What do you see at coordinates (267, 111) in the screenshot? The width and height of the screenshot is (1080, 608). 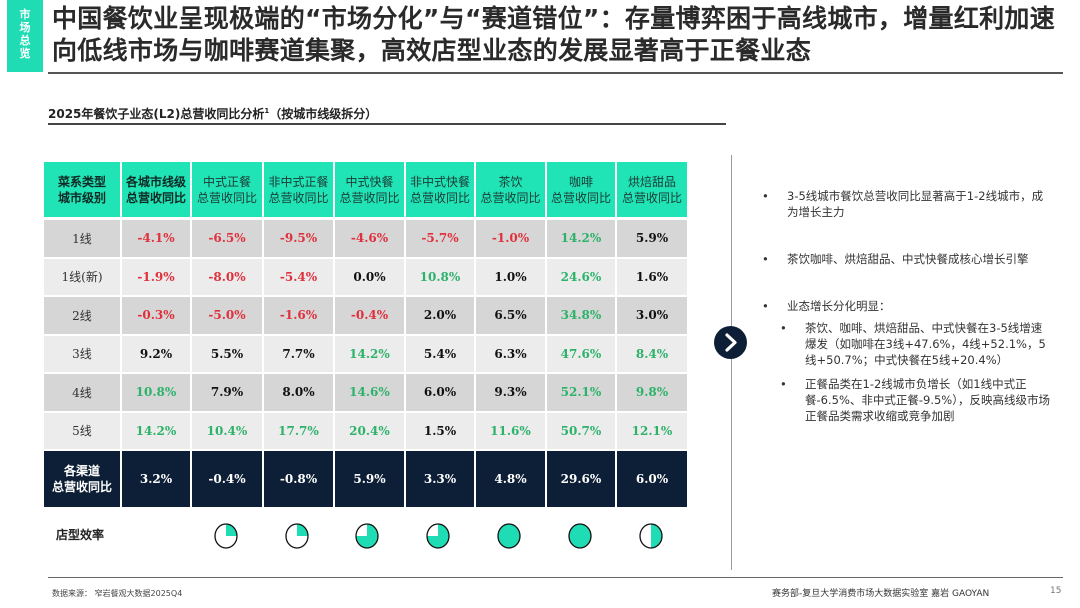 I see `footnote-marker: 1` at bounding box center [267, 111].